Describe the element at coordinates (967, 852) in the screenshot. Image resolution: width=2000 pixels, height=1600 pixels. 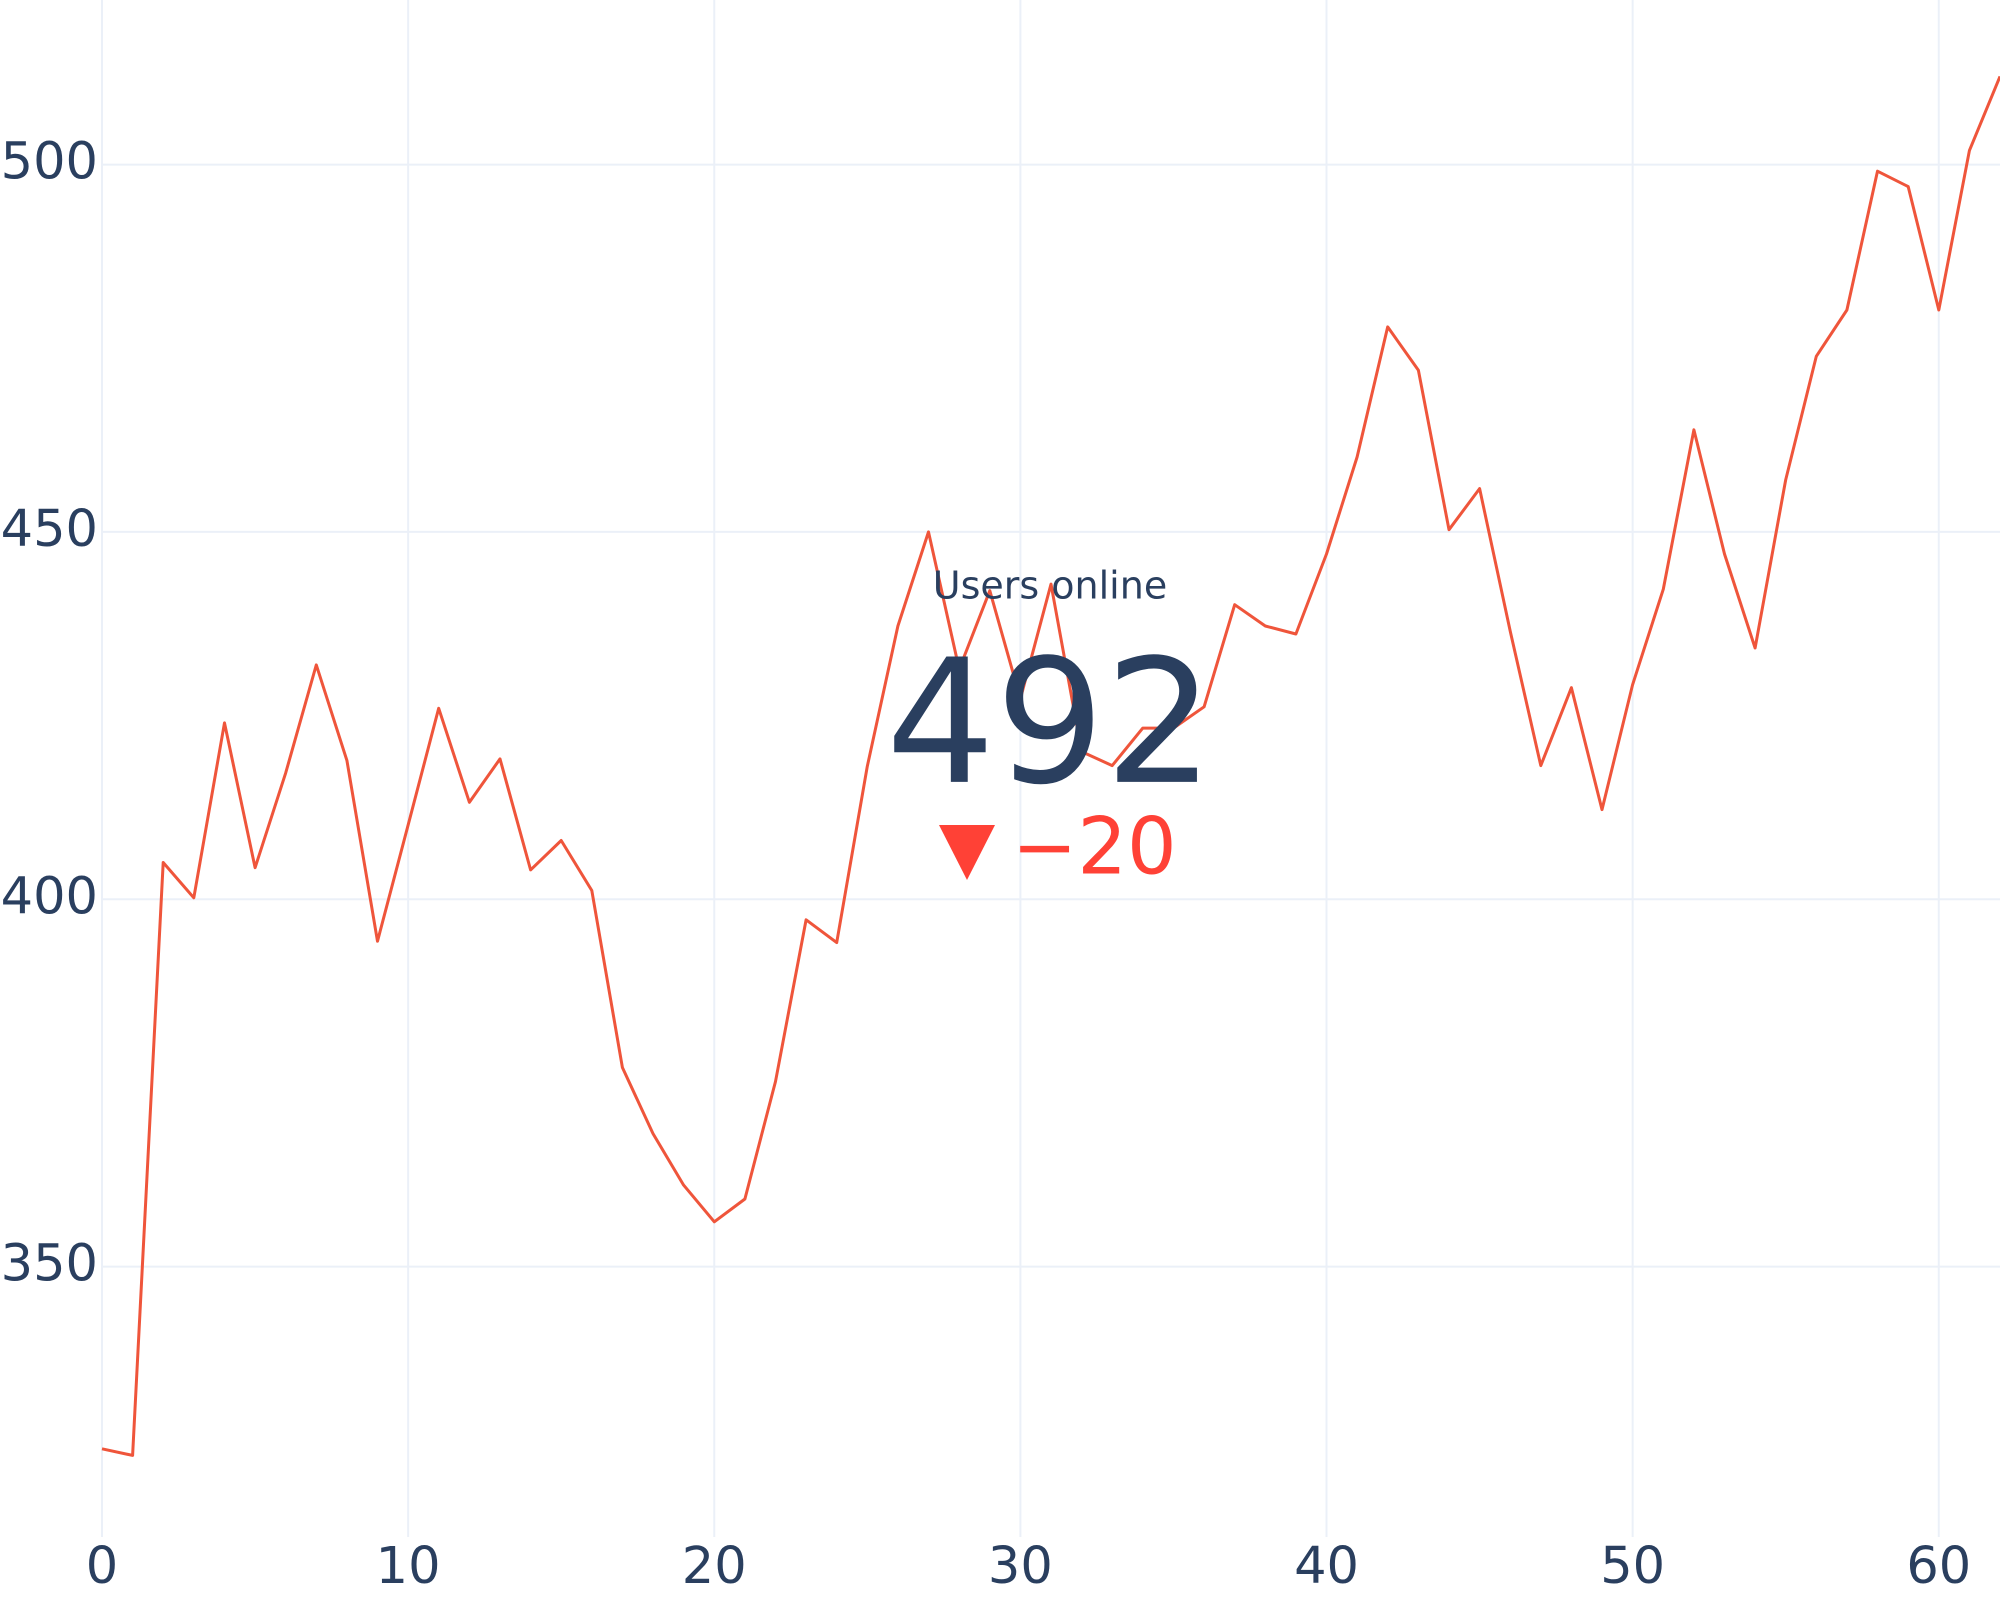
I see `delta-arrow` at that location.